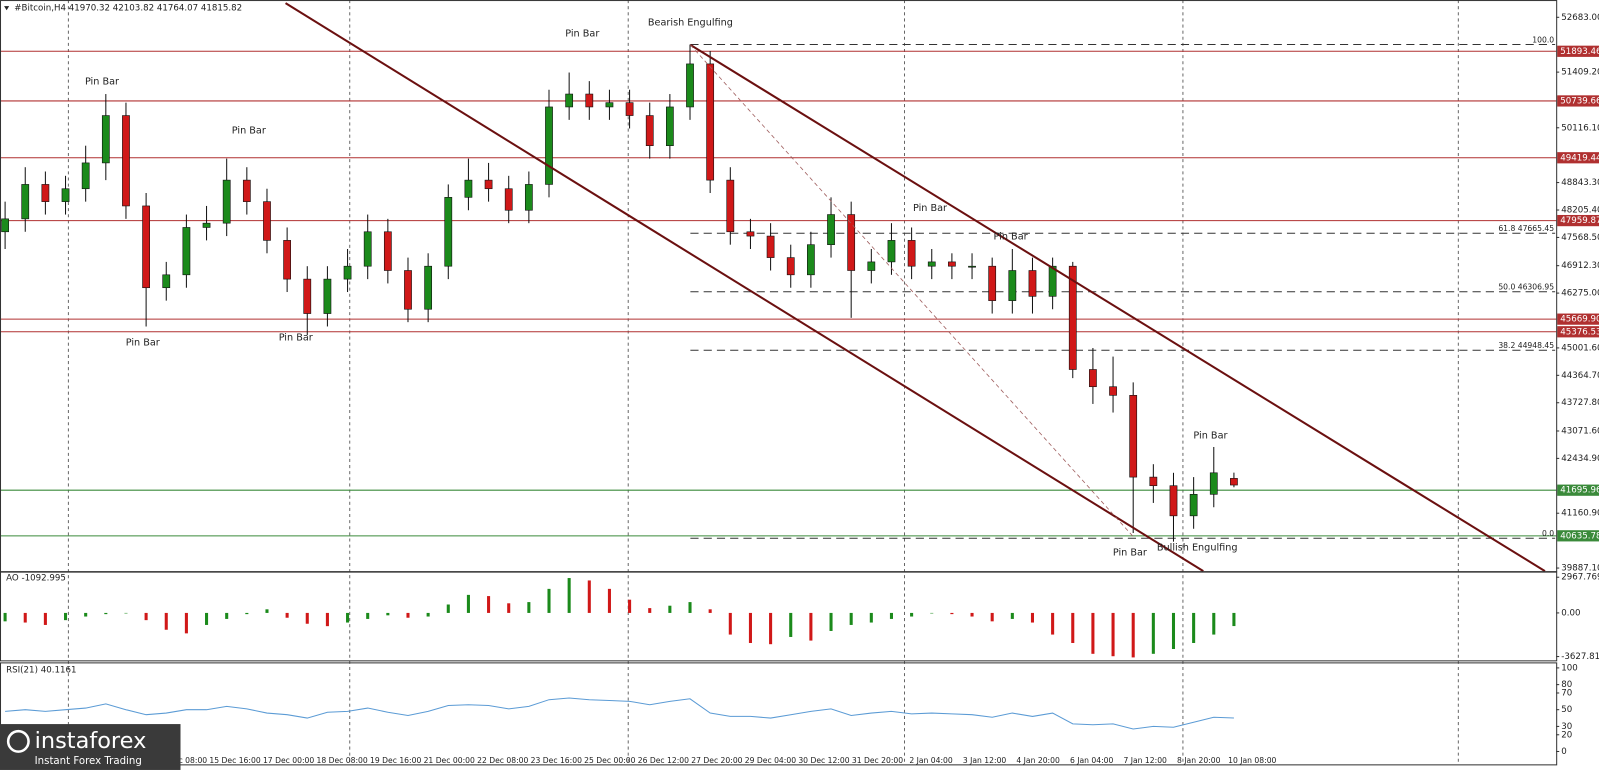 The height and width of the screenshot is (770, 1599). Describe the element at coordinates (1580, 403) in the screenshot. I see `y-tick-label: 43727.80` at that location.